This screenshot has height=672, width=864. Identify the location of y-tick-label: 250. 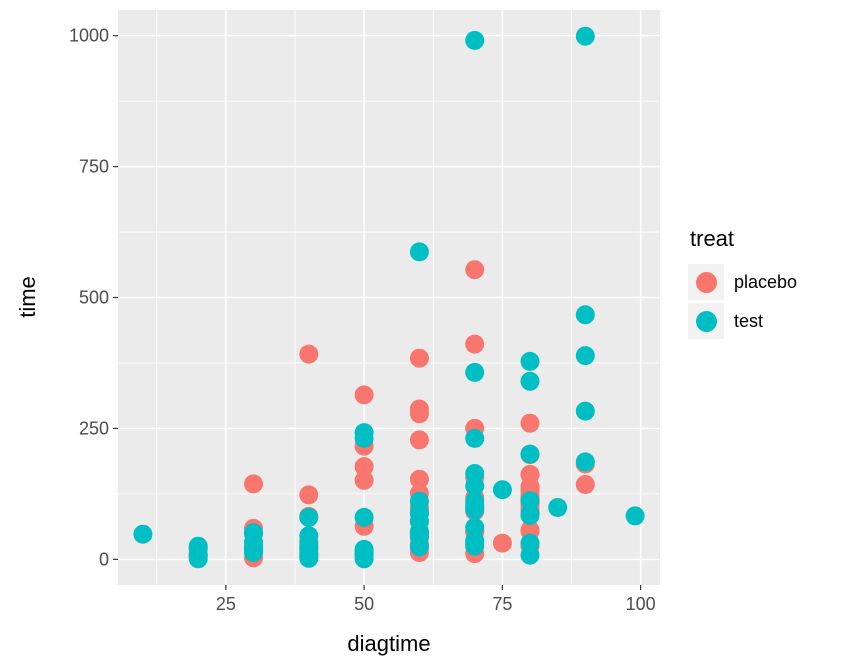
(94, 428).